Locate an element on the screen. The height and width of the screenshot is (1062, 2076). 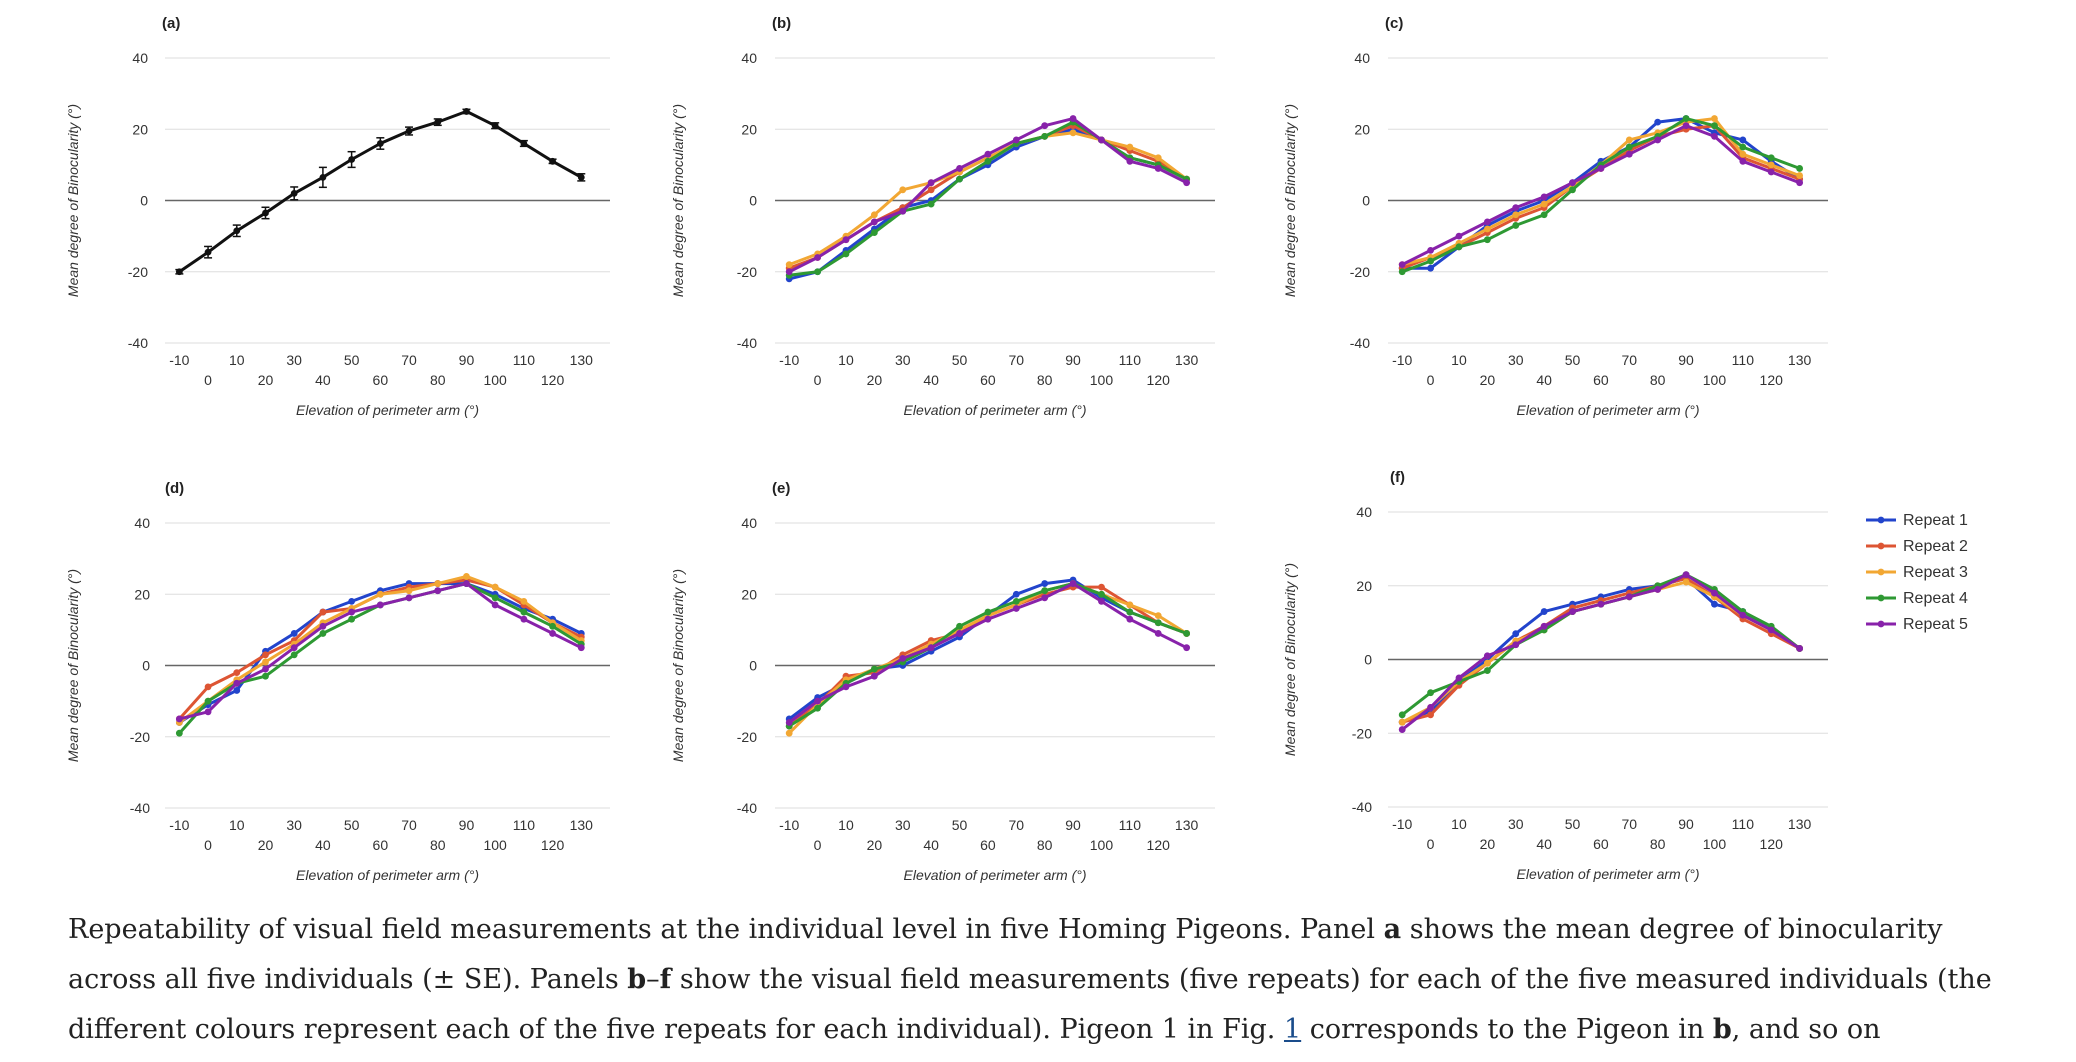
caption-bold-f: f is located at coordinates (665, 979).